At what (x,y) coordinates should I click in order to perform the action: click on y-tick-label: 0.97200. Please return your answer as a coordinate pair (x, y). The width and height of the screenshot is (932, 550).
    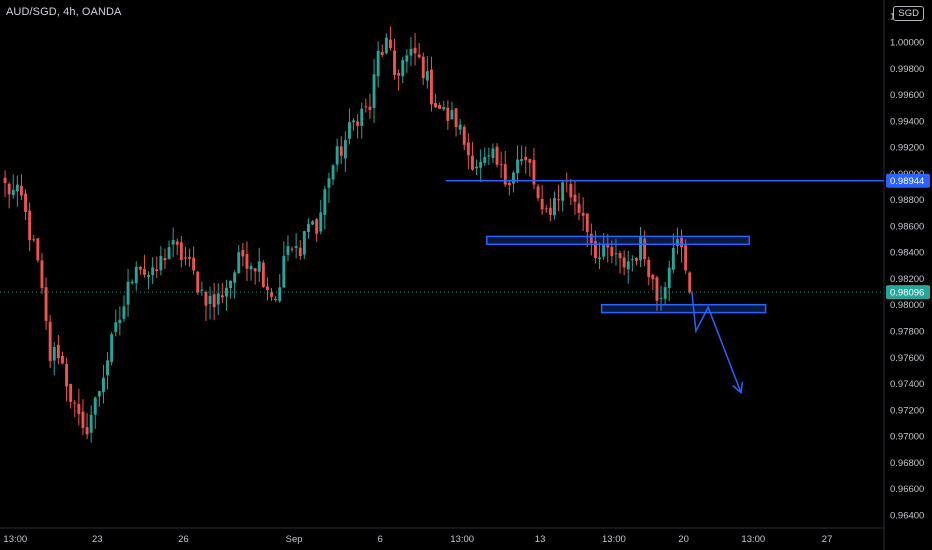
    Looking at the image, I should click on (907, 410).